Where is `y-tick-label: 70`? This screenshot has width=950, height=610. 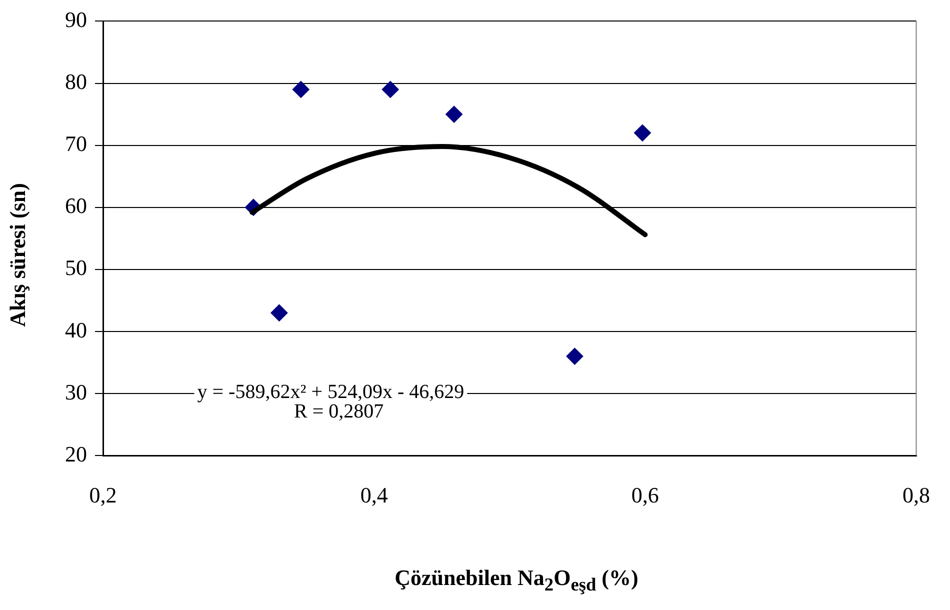
y-tick-label: 70 is located at coordinates (76, 143).